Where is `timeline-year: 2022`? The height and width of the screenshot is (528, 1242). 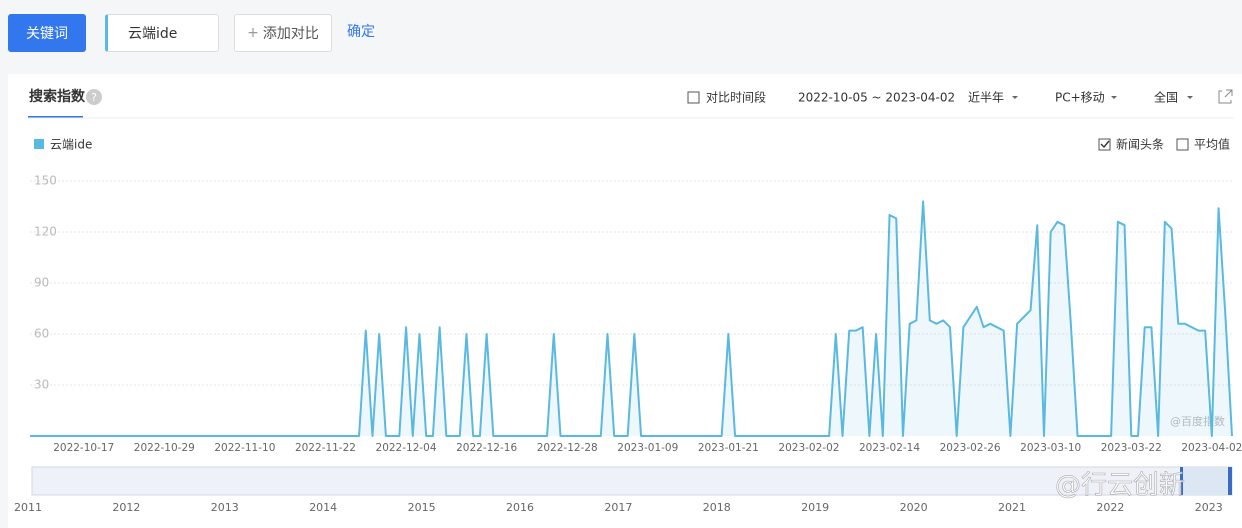 timeline-year: 2022 is located at coordinates (1110, 507).